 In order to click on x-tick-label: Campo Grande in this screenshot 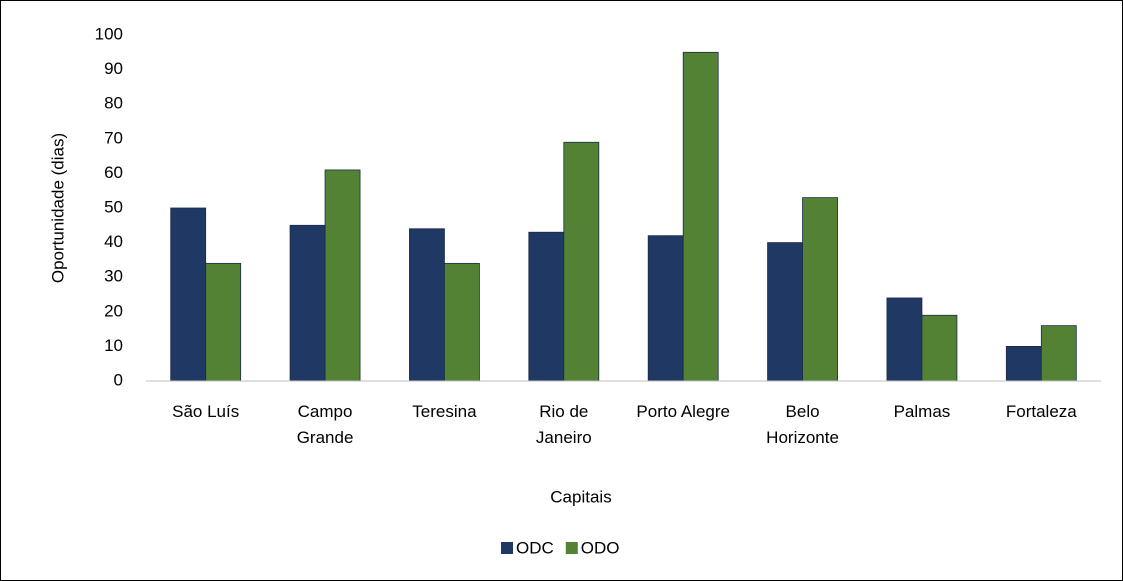, I will do `click(325, 424)`.